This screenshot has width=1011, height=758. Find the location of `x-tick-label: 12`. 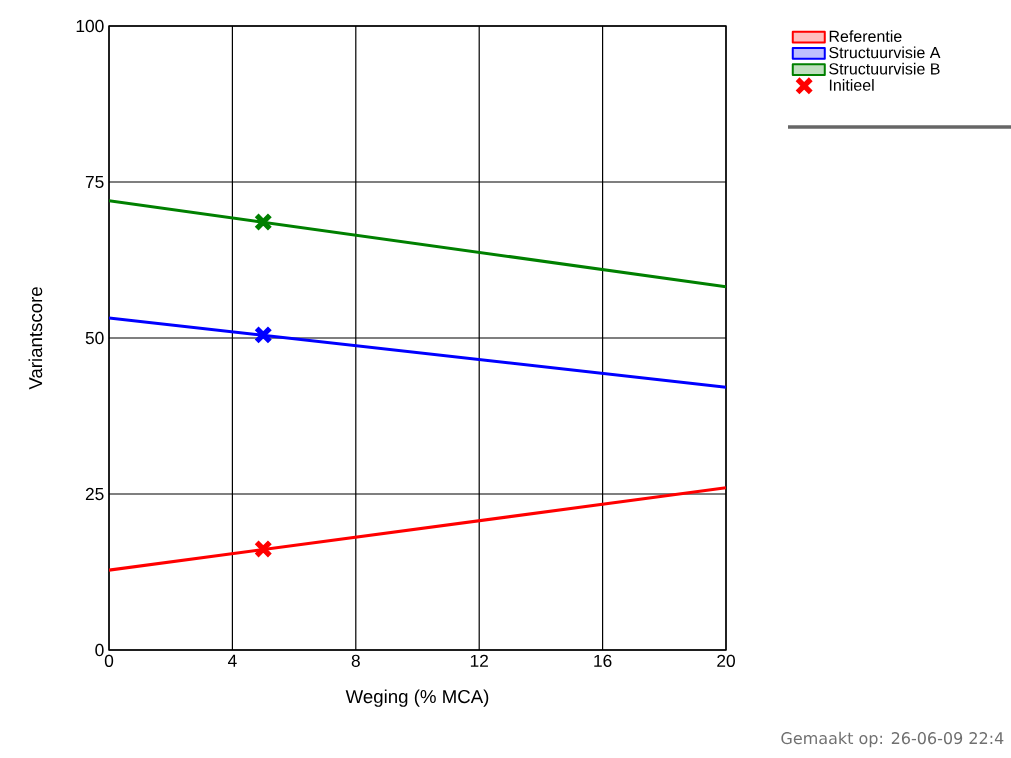

x-tick-label: 12 is located at coordinates (479, 660).